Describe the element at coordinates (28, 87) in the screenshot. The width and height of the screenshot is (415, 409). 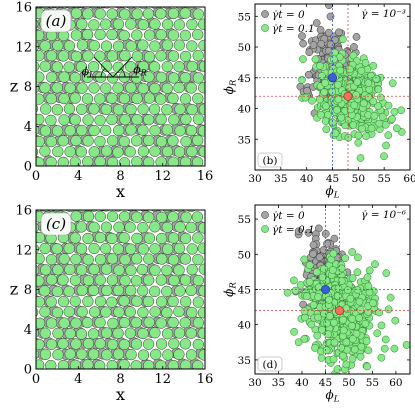
I see `y-tick-label: 8` at that location.